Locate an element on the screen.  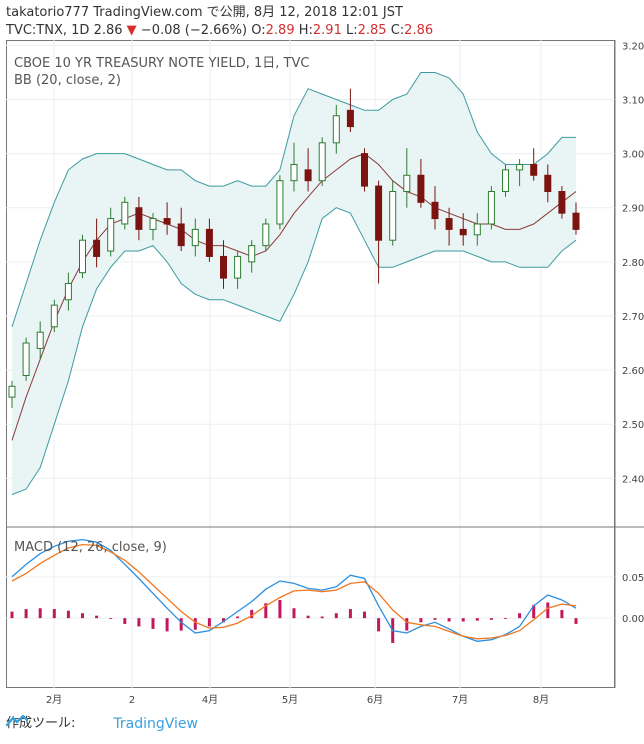
price-axis-tick-label: 2.60 is located at coordinates (633, 371).